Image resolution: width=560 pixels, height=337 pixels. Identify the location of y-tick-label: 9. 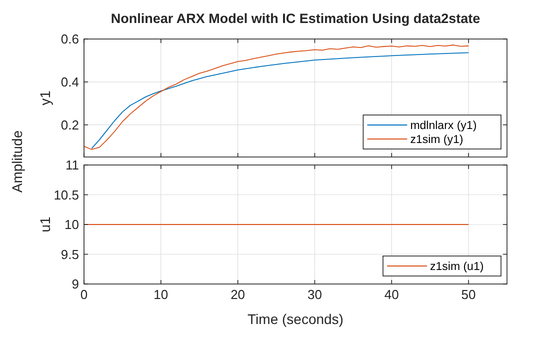
(75, 284).